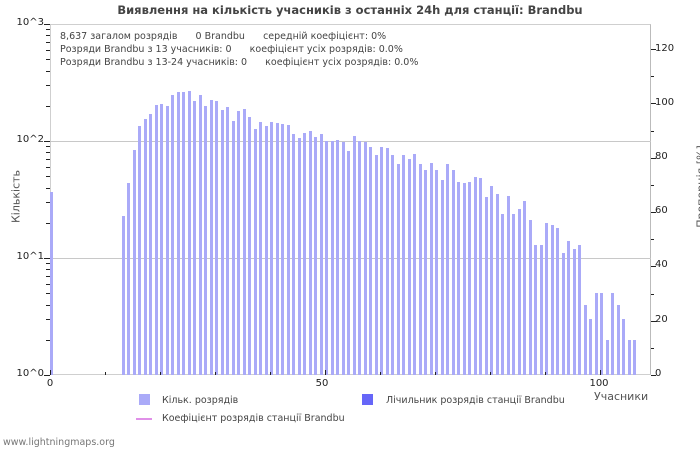  Describe the element at coordinates (30, 373) in the screenshot. I see `y-tick-label: 10^0` at that location.